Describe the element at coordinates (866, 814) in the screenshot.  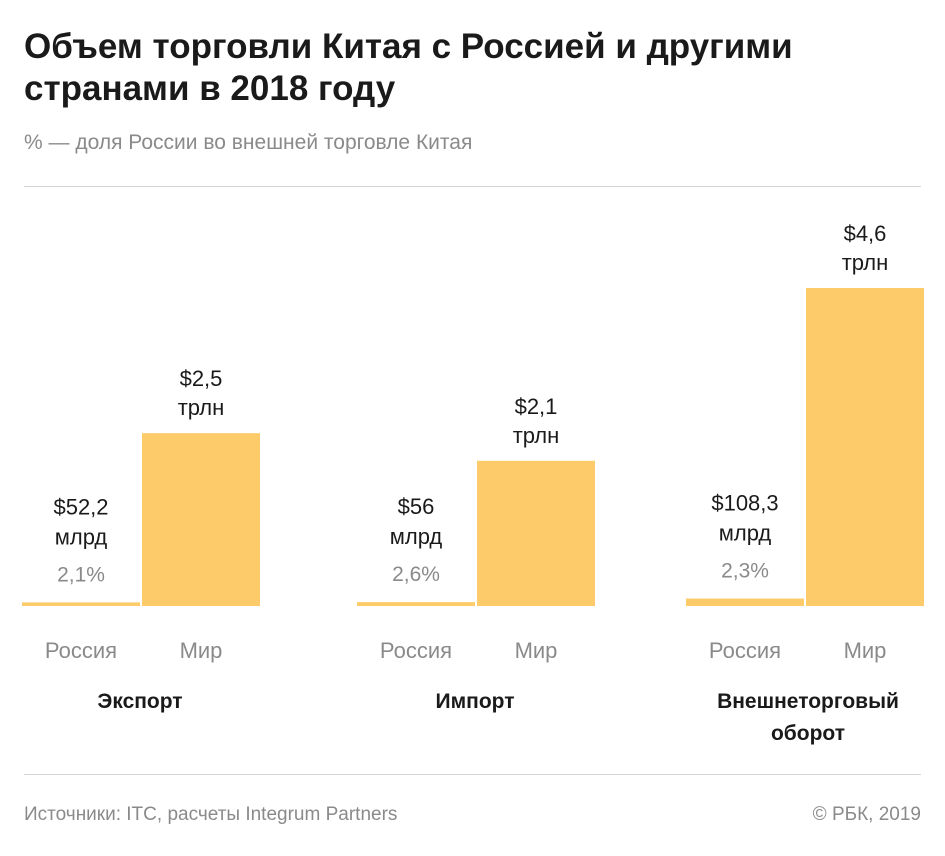
I see `copyright-credit: © РБК, 2019` at that location.